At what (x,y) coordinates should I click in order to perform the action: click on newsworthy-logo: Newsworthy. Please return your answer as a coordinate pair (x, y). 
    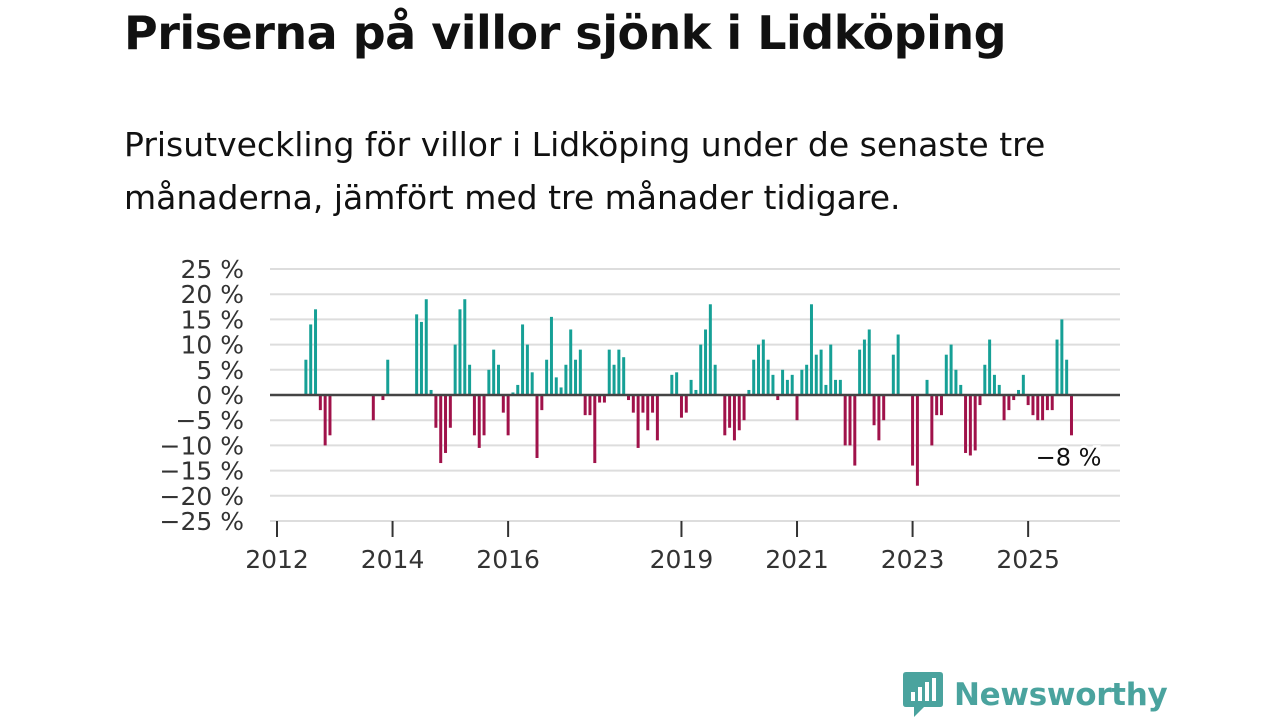
    Looking at the image, I should click on (1035, 695).